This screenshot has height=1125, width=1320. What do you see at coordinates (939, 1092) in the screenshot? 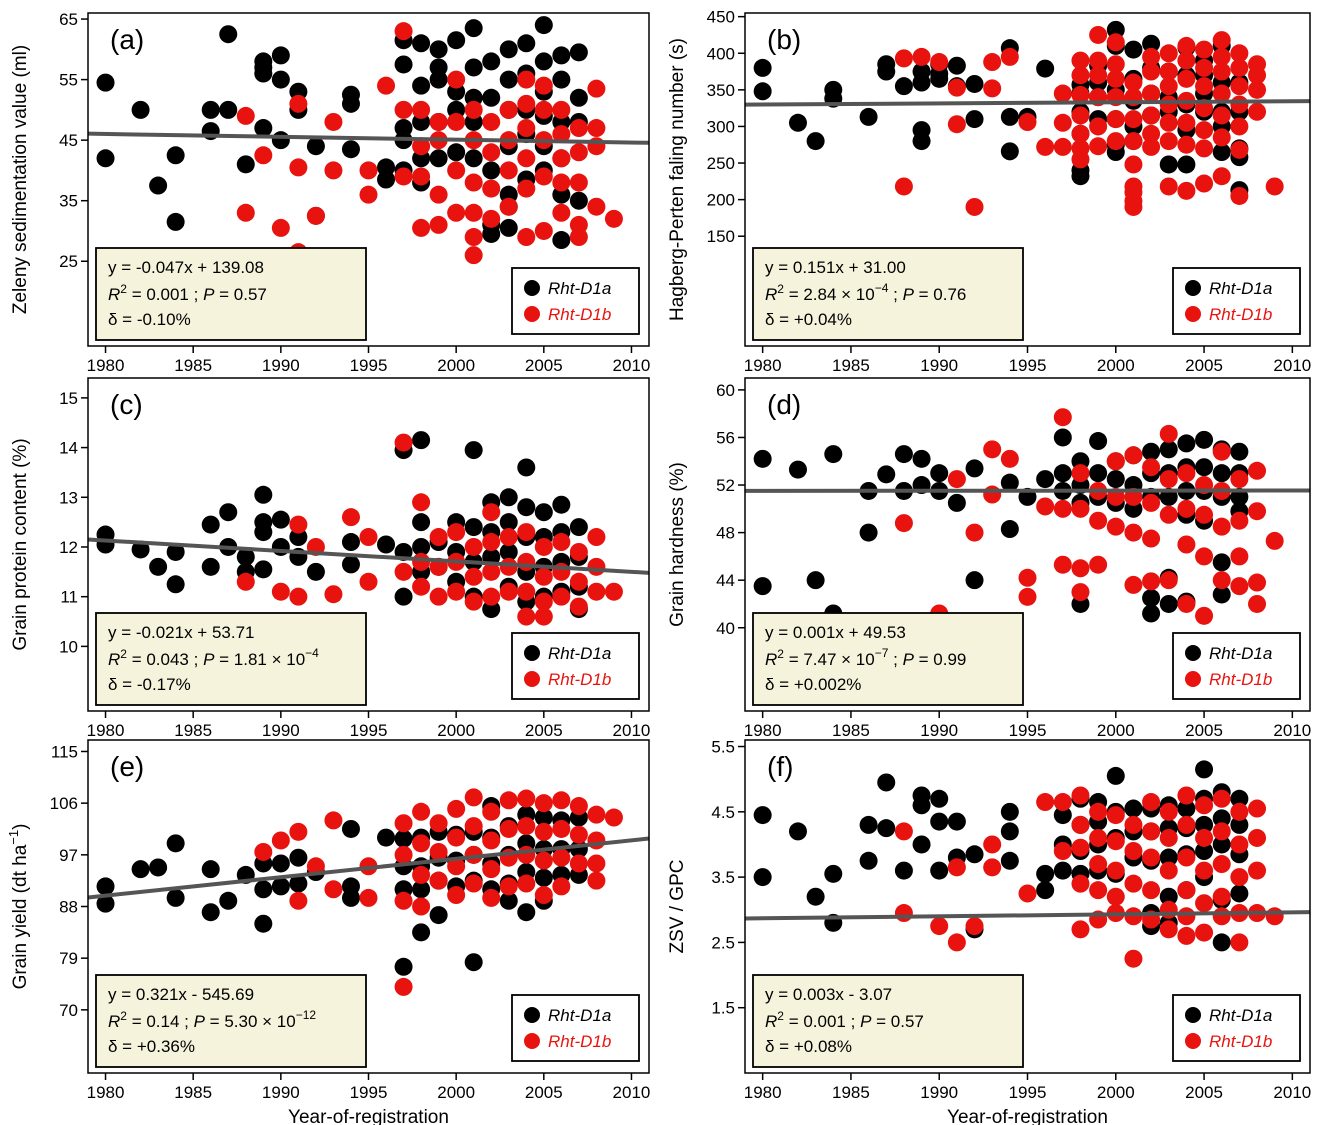
I see `x-tick-label: 1990` at bounding box center [939, 1092].